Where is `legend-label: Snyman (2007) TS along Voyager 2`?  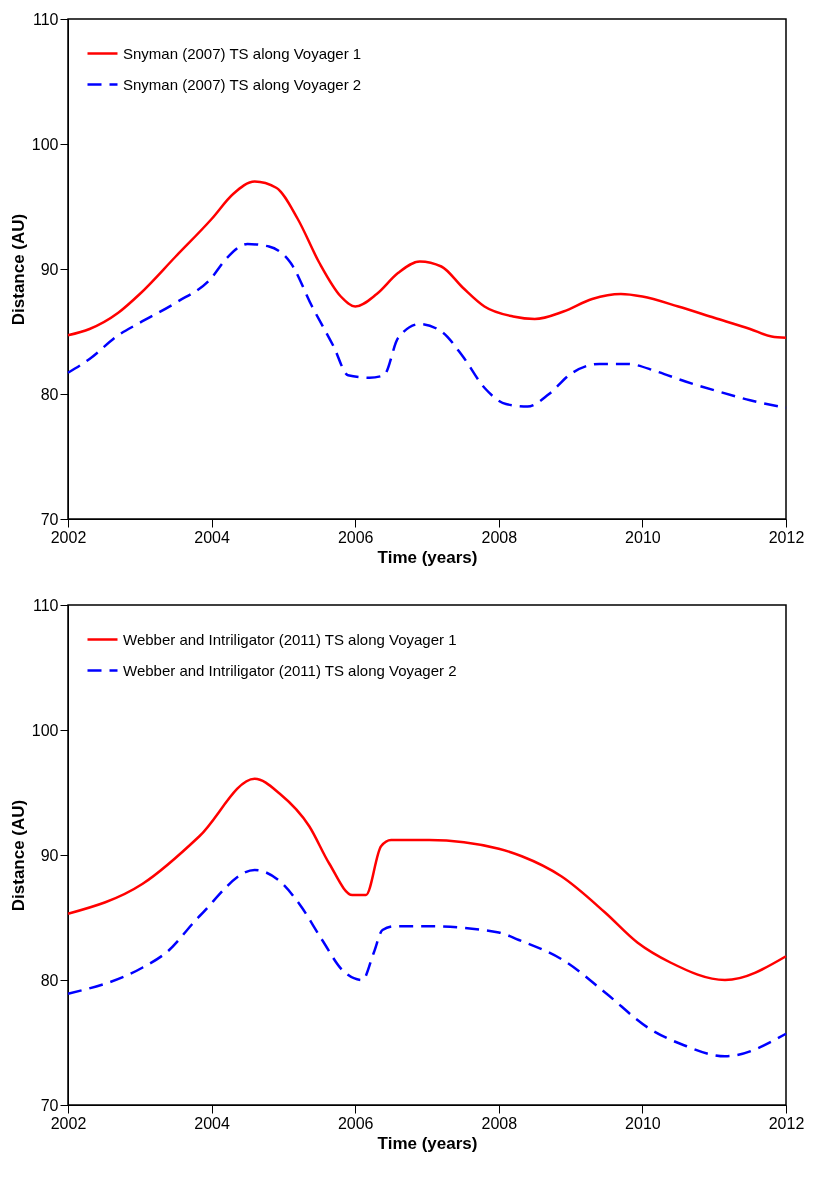 legend-label: Snyman (2007) TS along Voyager 2 is located at coordinates (242, 84).